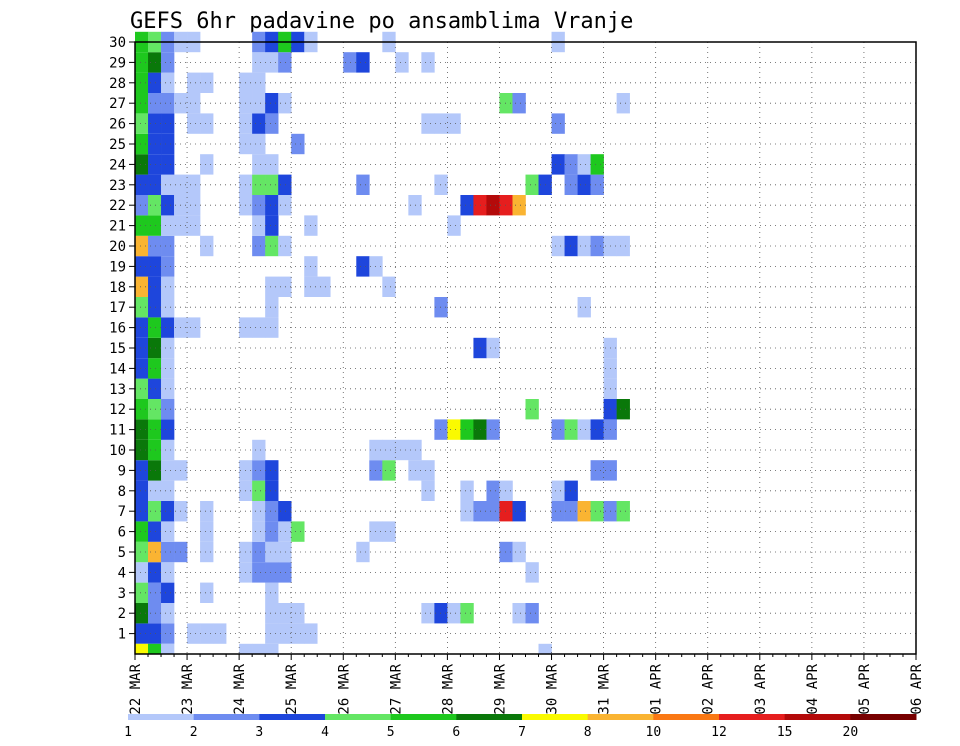 The height and width of the screenshot is (746, 960). Describe the element at coordinates (117, 349) in the screenshot. I see `y-tick-label: 15` at that location.